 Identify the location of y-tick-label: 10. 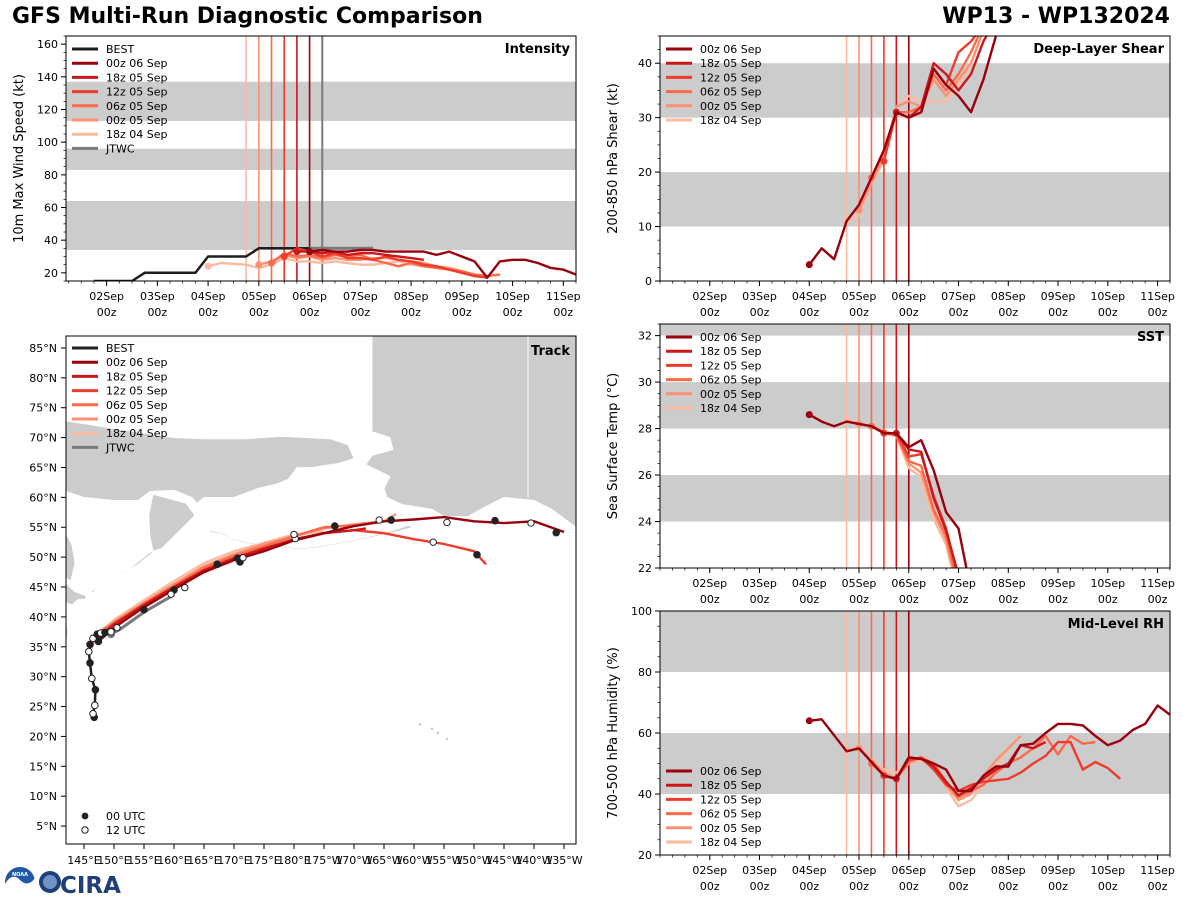
(645, 227).